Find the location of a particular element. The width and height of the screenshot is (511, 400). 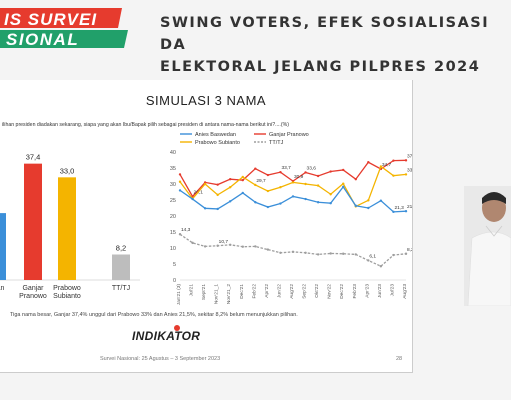

data-label: 33,6 is located at coordinates (312, 168).